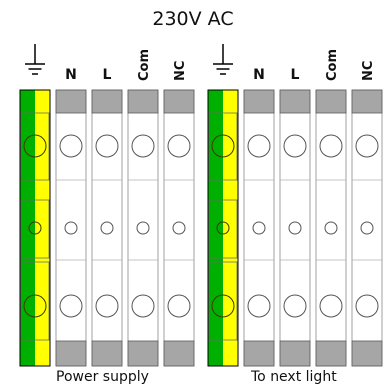  What do you see at coordinates (71, 217) in the screenshot?
I see `terminal-n-1: N` at bounding box center [71, 217].